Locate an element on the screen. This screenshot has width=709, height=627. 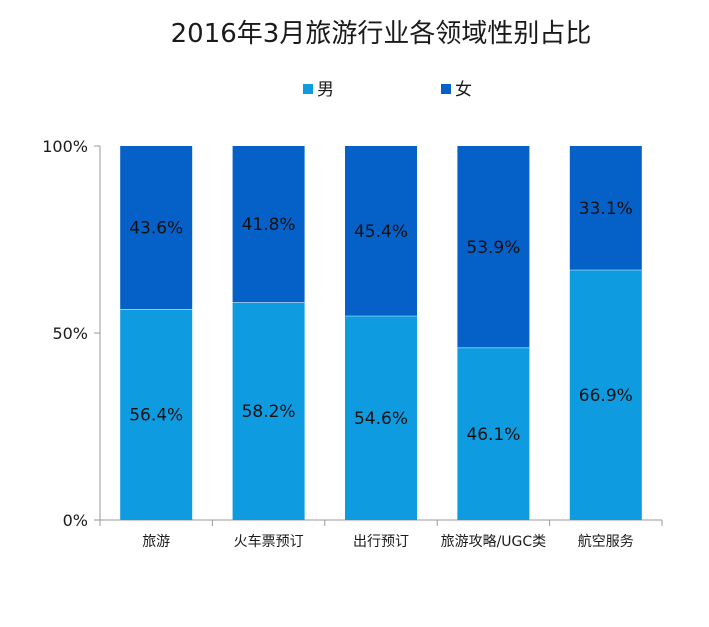
data-label-female: 45.4% is located at coordinates (381, 232).